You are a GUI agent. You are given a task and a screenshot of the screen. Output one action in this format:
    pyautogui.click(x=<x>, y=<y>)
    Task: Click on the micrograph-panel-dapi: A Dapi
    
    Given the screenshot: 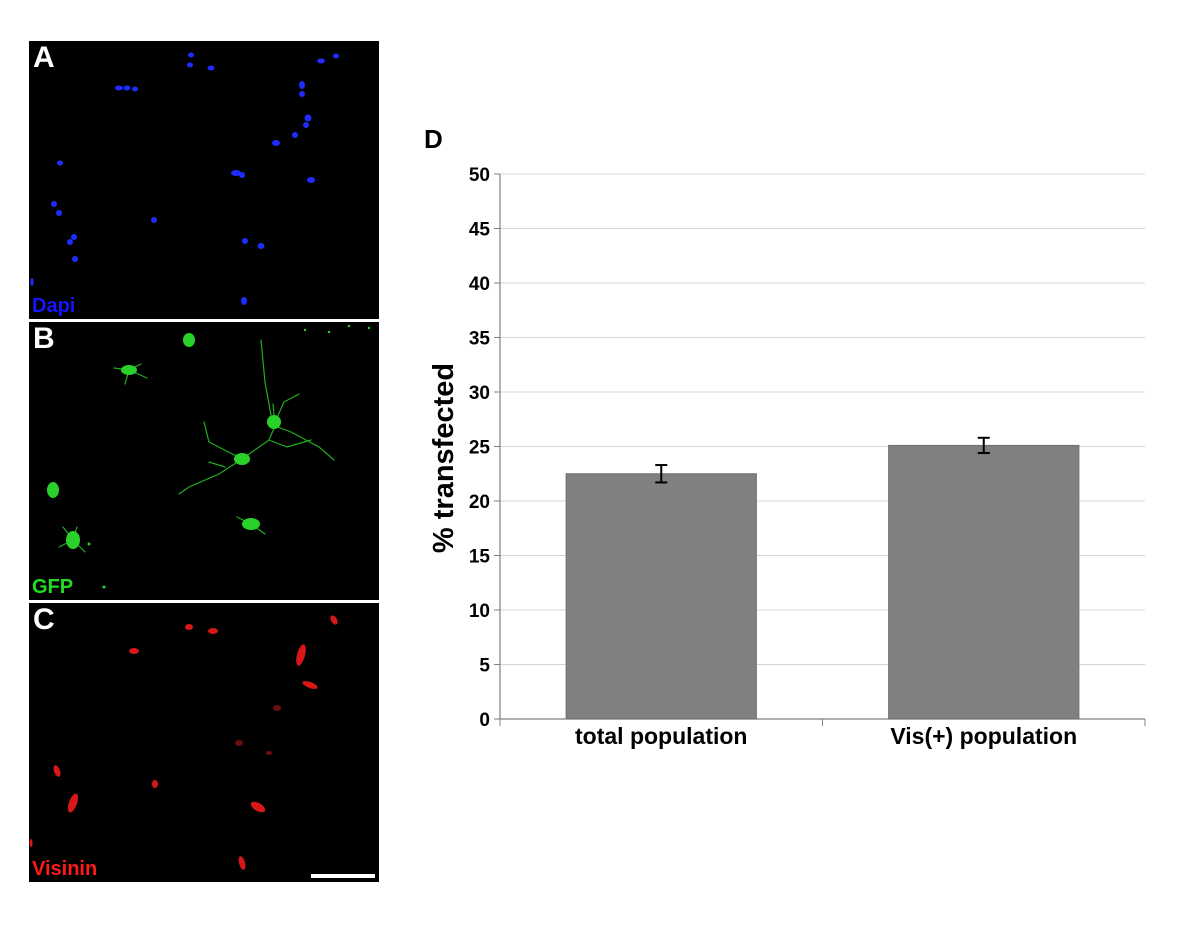 What is the action you would take?
    pyautogui.click(x=204, y=180)
    